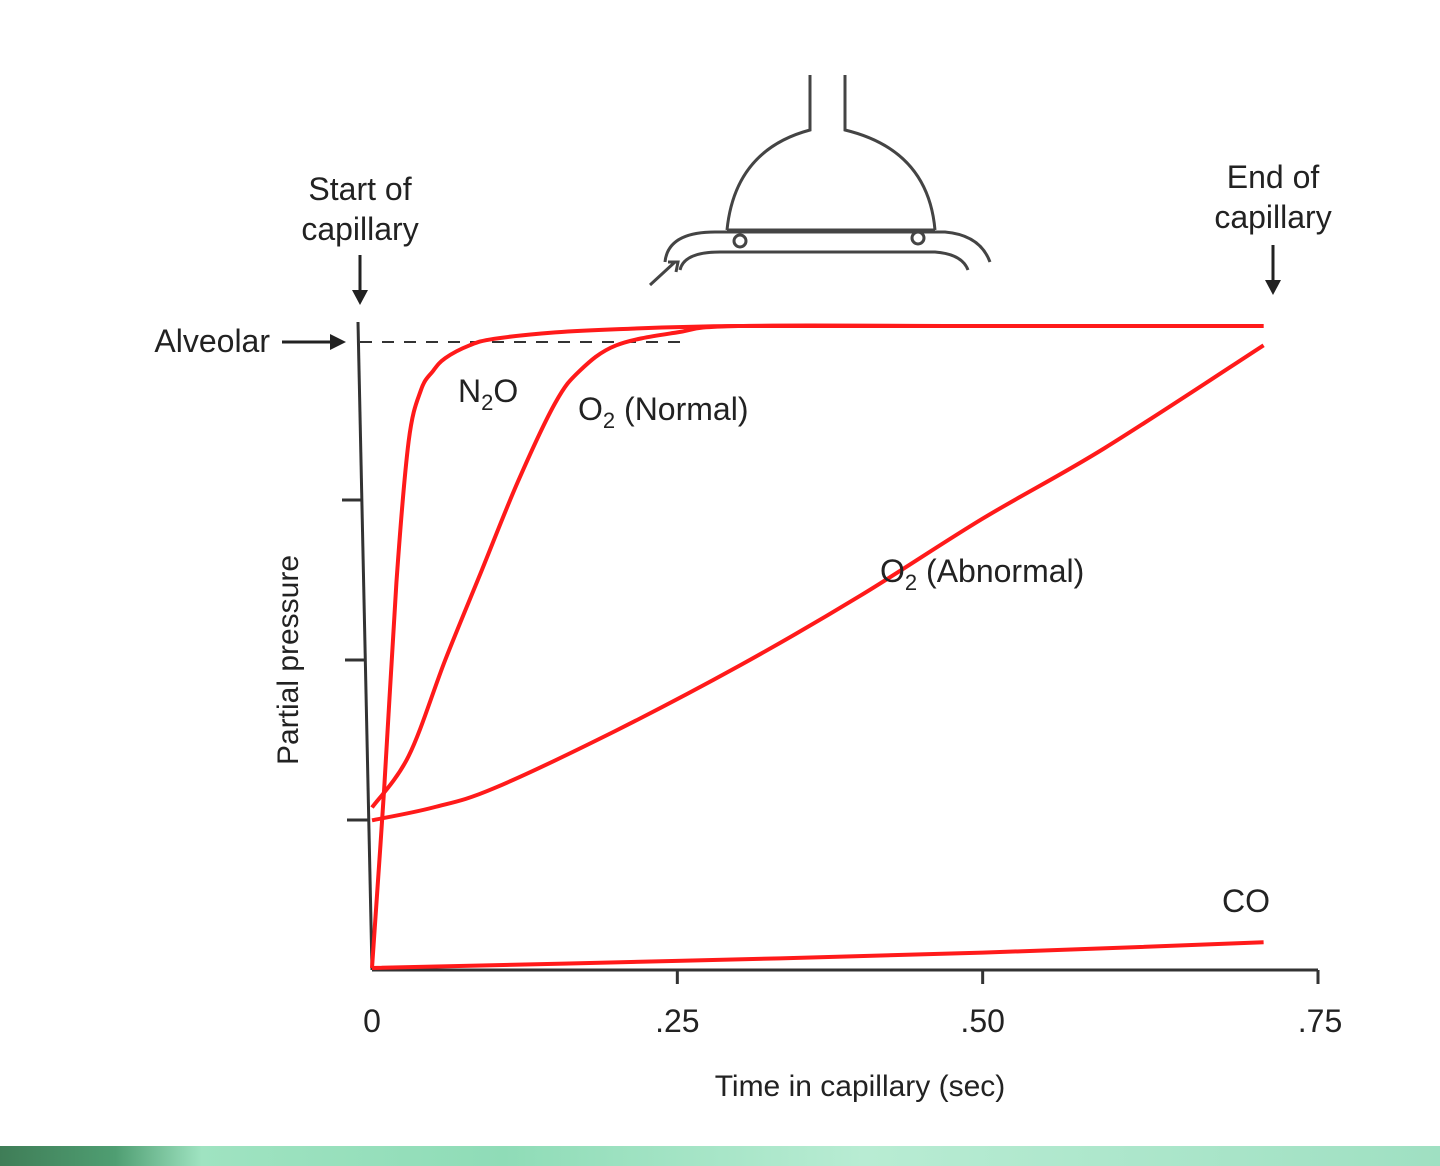  Describe the element at coordinates (677, 1021) in the screenshot. I see `x-tick-label: .25` at that location.